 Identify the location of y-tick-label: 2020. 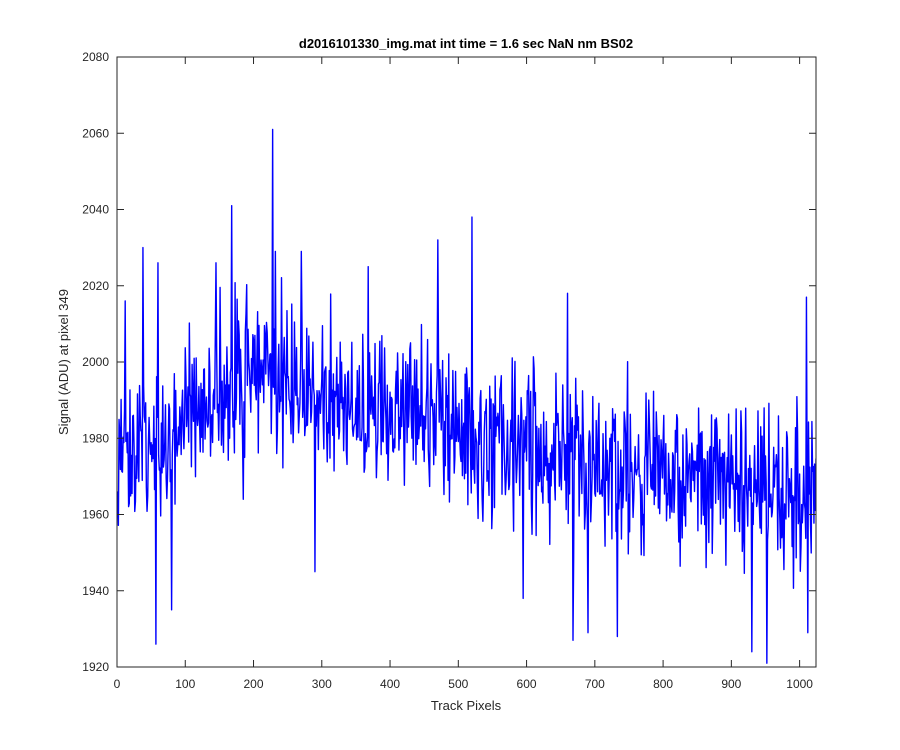
(95, 286).